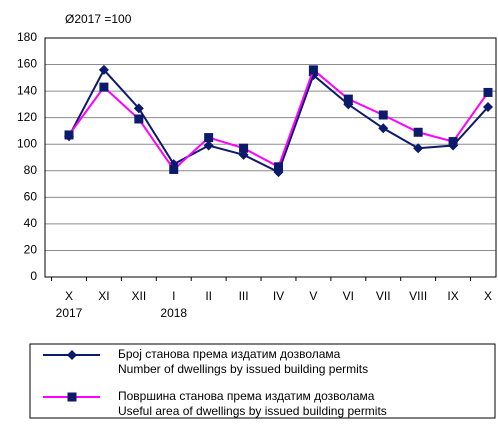 The width and height of the screenshot is (498, 426). I want to click on x-tick-label: II, so click(208, 296).